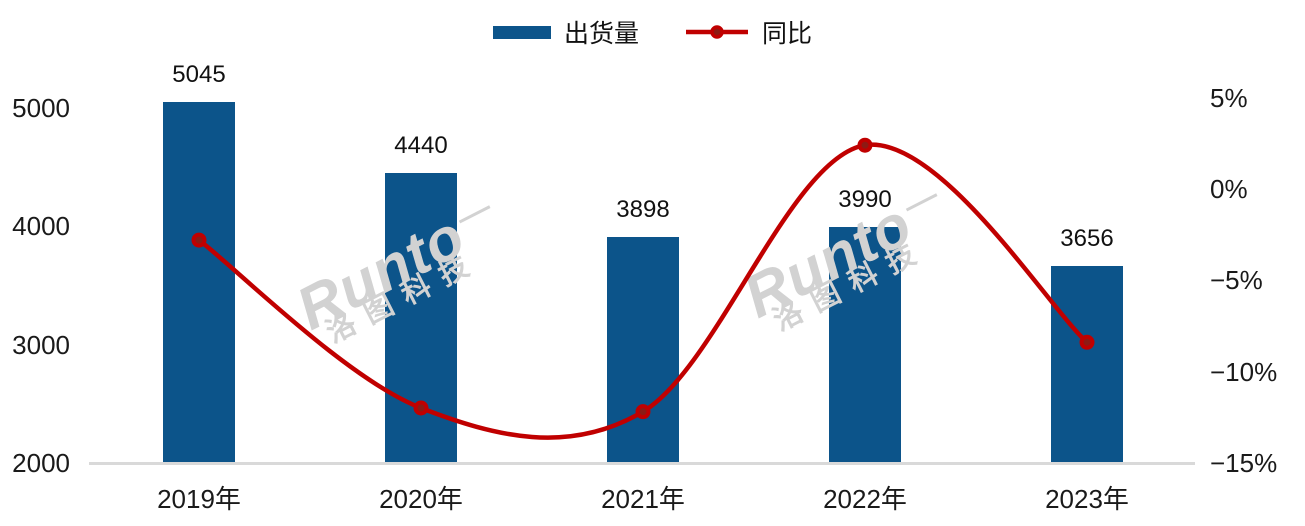  What do you see at coordinates (199, 499) in the screenshot?
I see `x-axis-tick: 2019年` at bounding box center [199, 499].